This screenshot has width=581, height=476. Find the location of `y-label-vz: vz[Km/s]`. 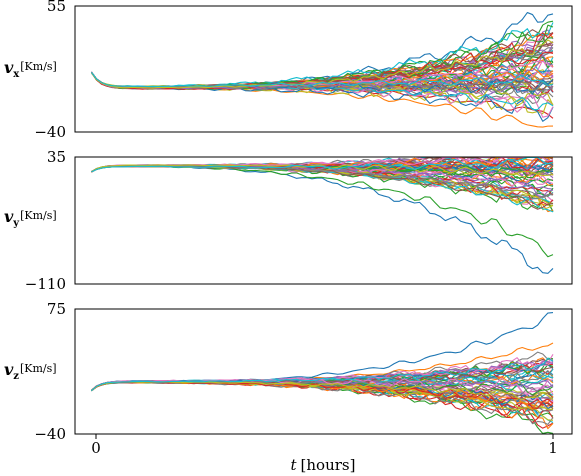

y-label-vz: vz[Km/s] is located at coordinates (30, 371).